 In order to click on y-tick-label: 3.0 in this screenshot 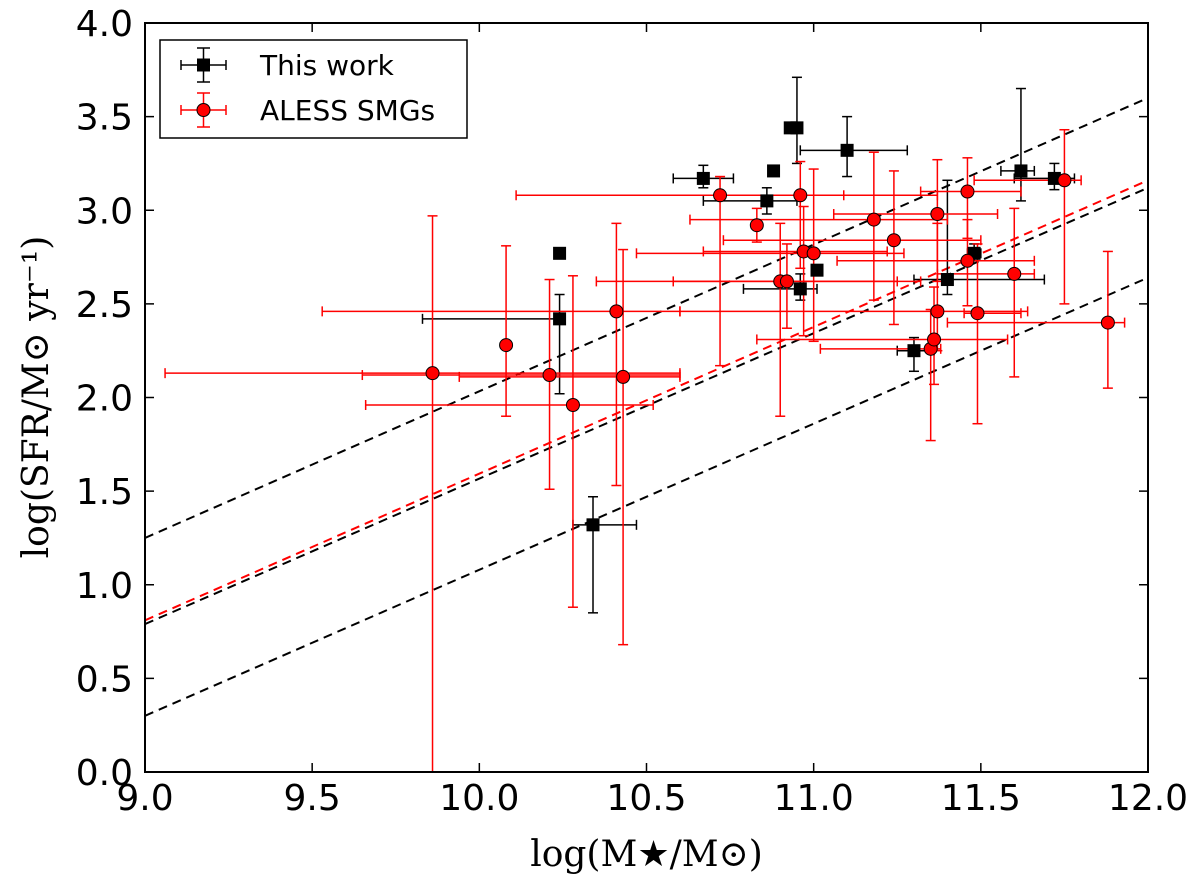, I will do `click(104, 211)`.